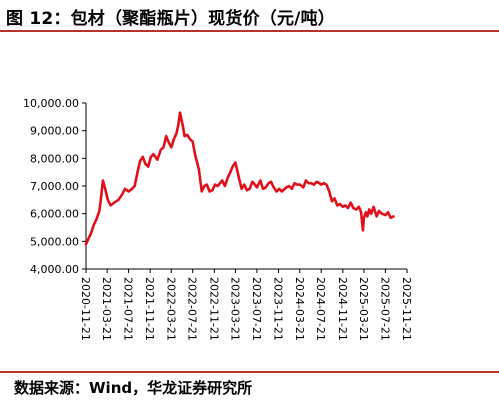 The image size is (499, 408). I want to click on y-tick-label: 4,000.00, so click(54, 269).